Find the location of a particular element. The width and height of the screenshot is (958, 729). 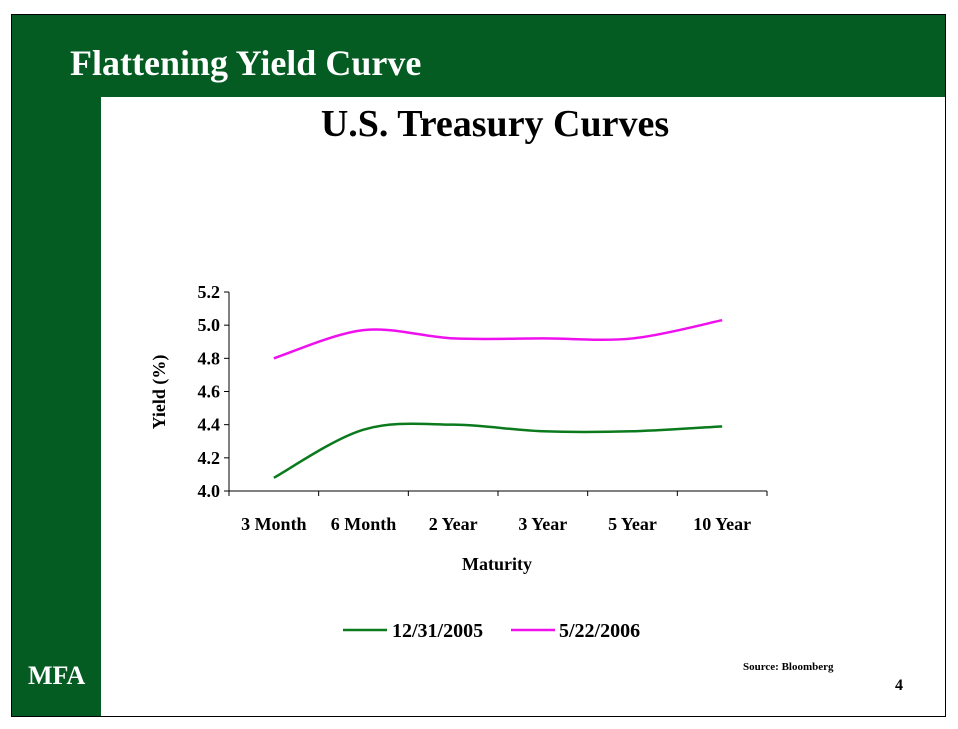

y-axis-label: Yield (%) is located at coordinates (159, 392).